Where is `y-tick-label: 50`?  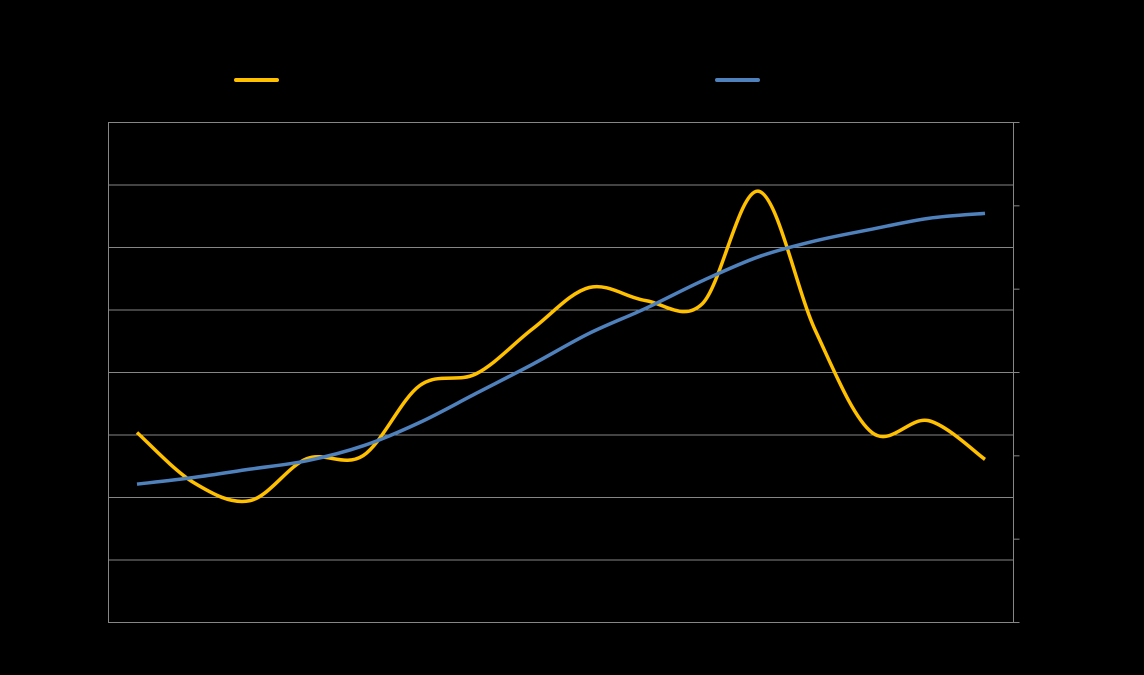 y-tick-label: 50 is located at coordinates (93, 308).